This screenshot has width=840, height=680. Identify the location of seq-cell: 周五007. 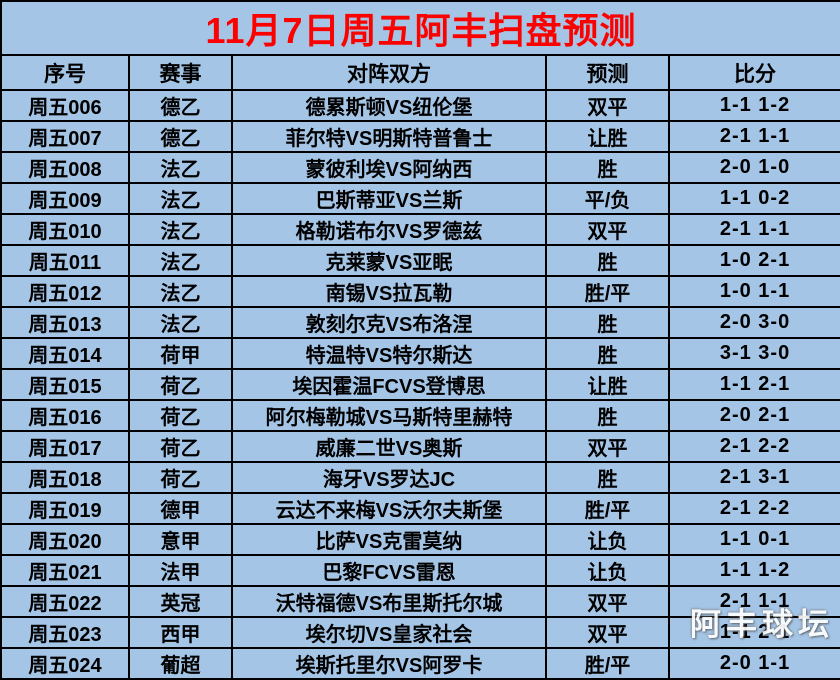
(65, 136).